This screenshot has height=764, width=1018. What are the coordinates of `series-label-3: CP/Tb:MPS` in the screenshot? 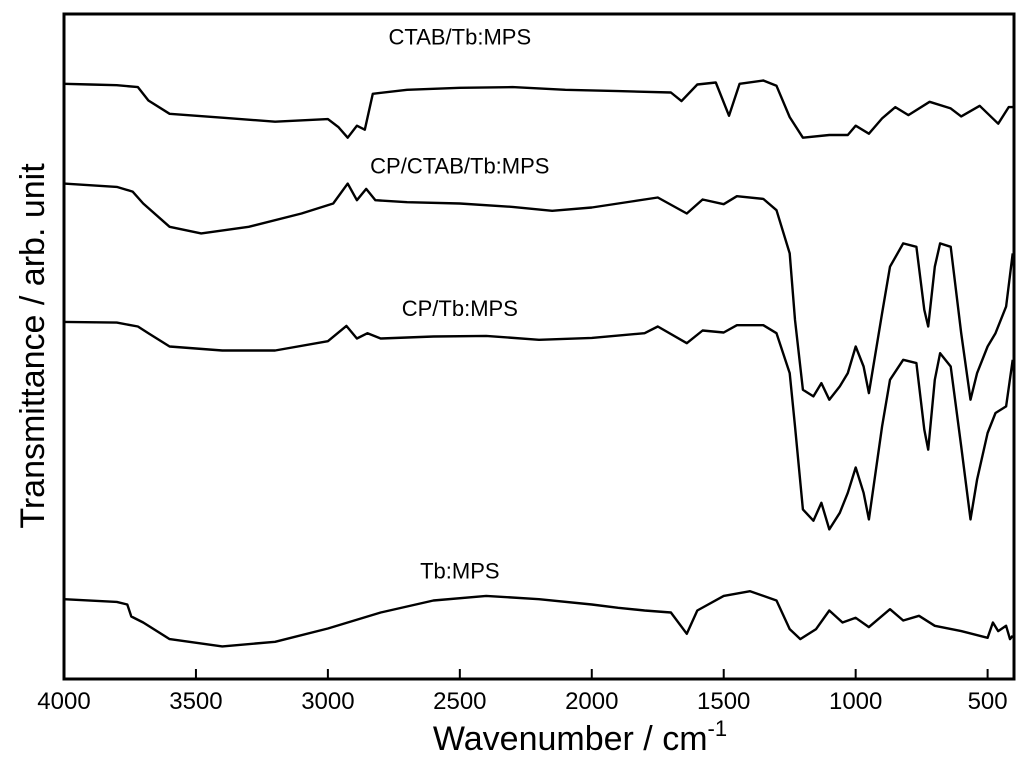 It's located at (460, 308).